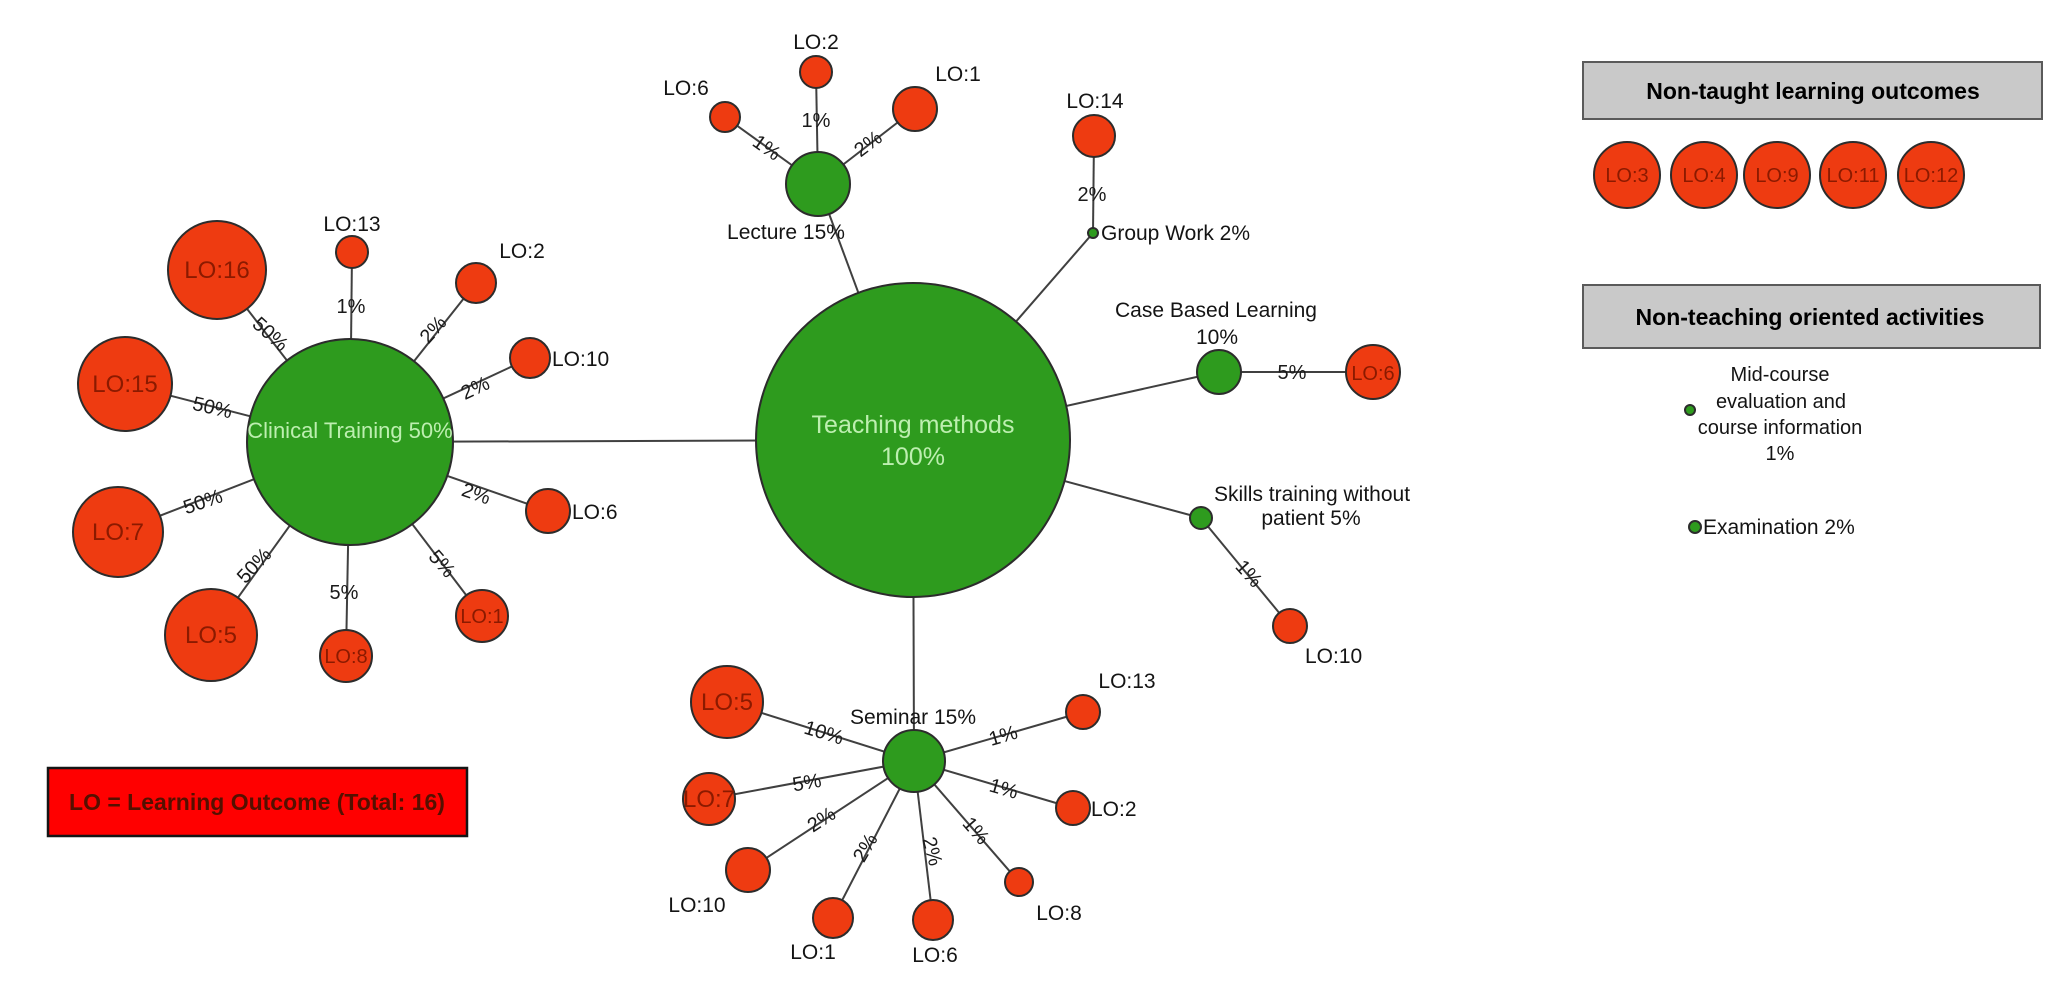 This screenshot has width=2059, height=1001. I want to click on legend-outcome-label: LO:3, so click(1626, 176).